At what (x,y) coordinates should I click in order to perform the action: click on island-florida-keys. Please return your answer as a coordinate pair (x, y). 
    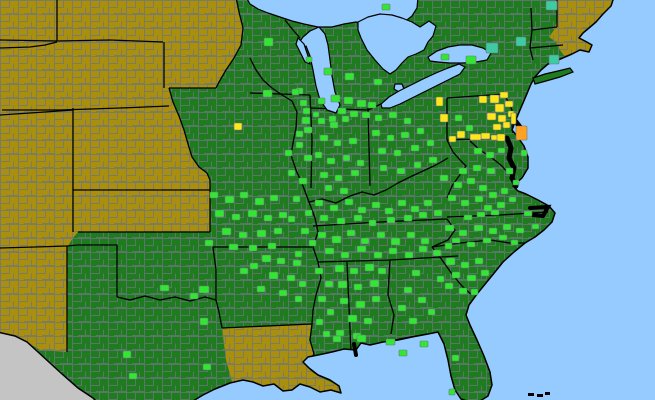
    Looking at the image, I should click on (540, 395).